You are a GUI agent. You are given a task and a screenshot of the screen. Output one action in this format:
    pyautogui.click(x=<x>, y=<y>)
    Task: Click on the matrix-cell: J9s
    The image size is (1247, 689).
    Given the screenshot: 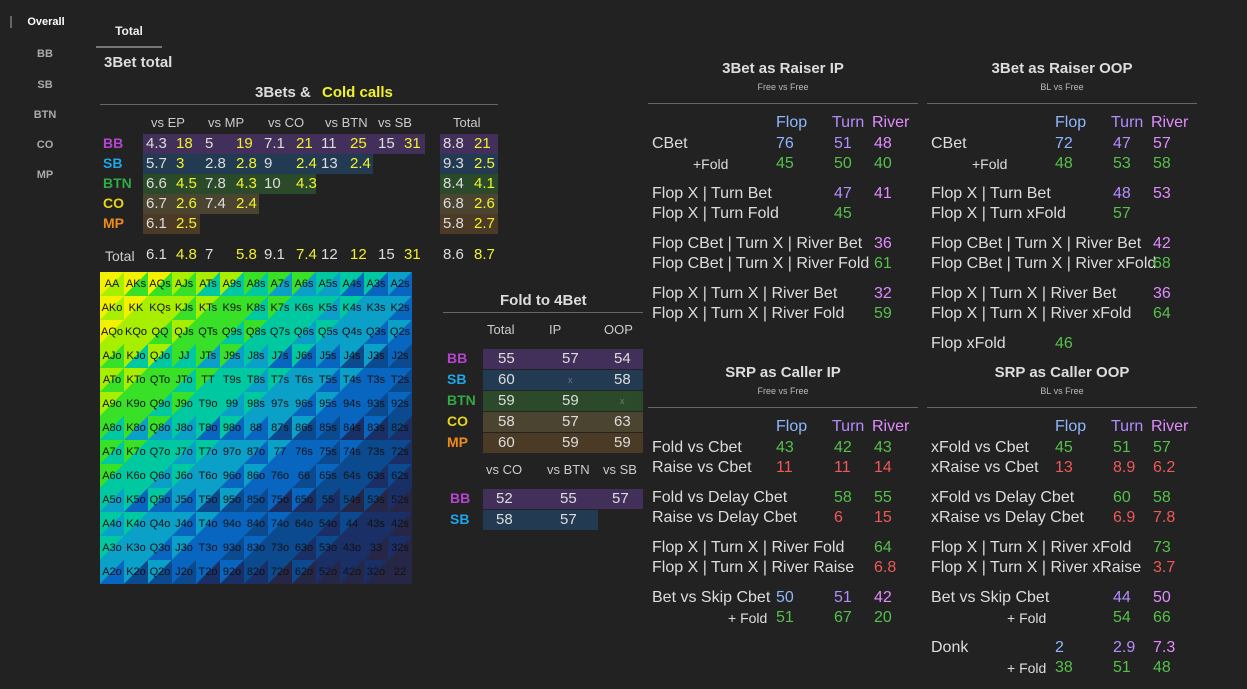 What is the action you would take?
    pyautogui.click(x=232, y=356)
    